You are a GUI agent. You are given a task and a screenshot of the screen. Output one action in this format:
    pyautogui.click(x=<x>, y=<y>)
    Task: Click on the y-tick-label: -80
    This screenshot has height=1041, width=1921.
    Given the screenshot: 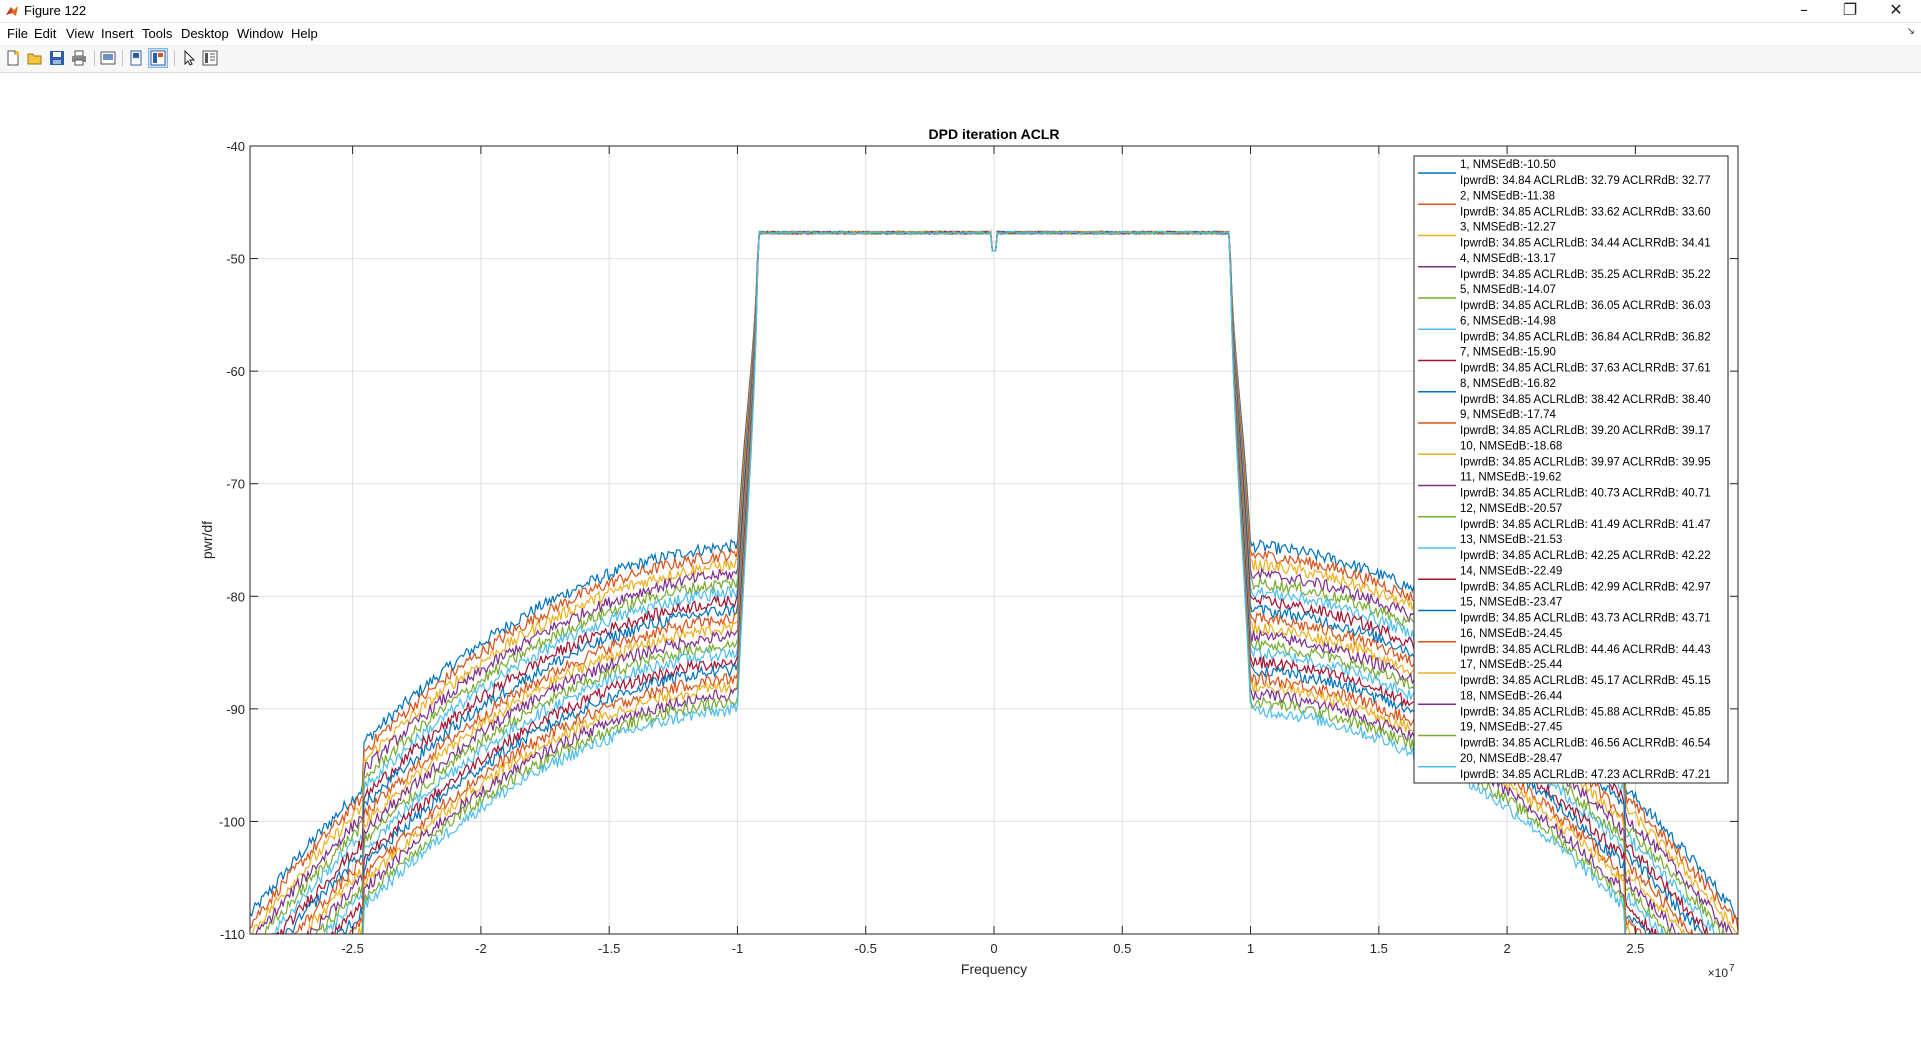 What is the action you would take?
    pyautogui.click(x=235, y=596)
    